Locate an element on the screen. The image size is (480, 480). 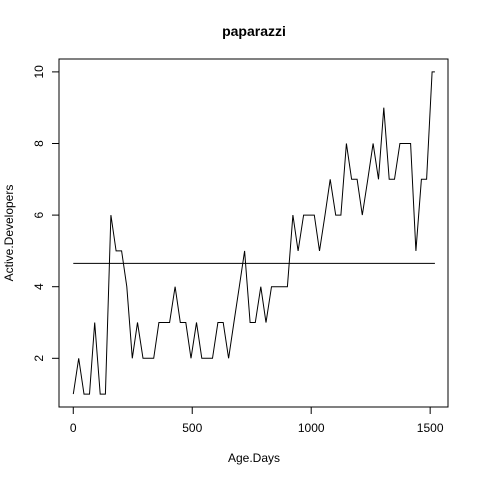
x-tick-label: 1000 is located at coordinates (311, 428).